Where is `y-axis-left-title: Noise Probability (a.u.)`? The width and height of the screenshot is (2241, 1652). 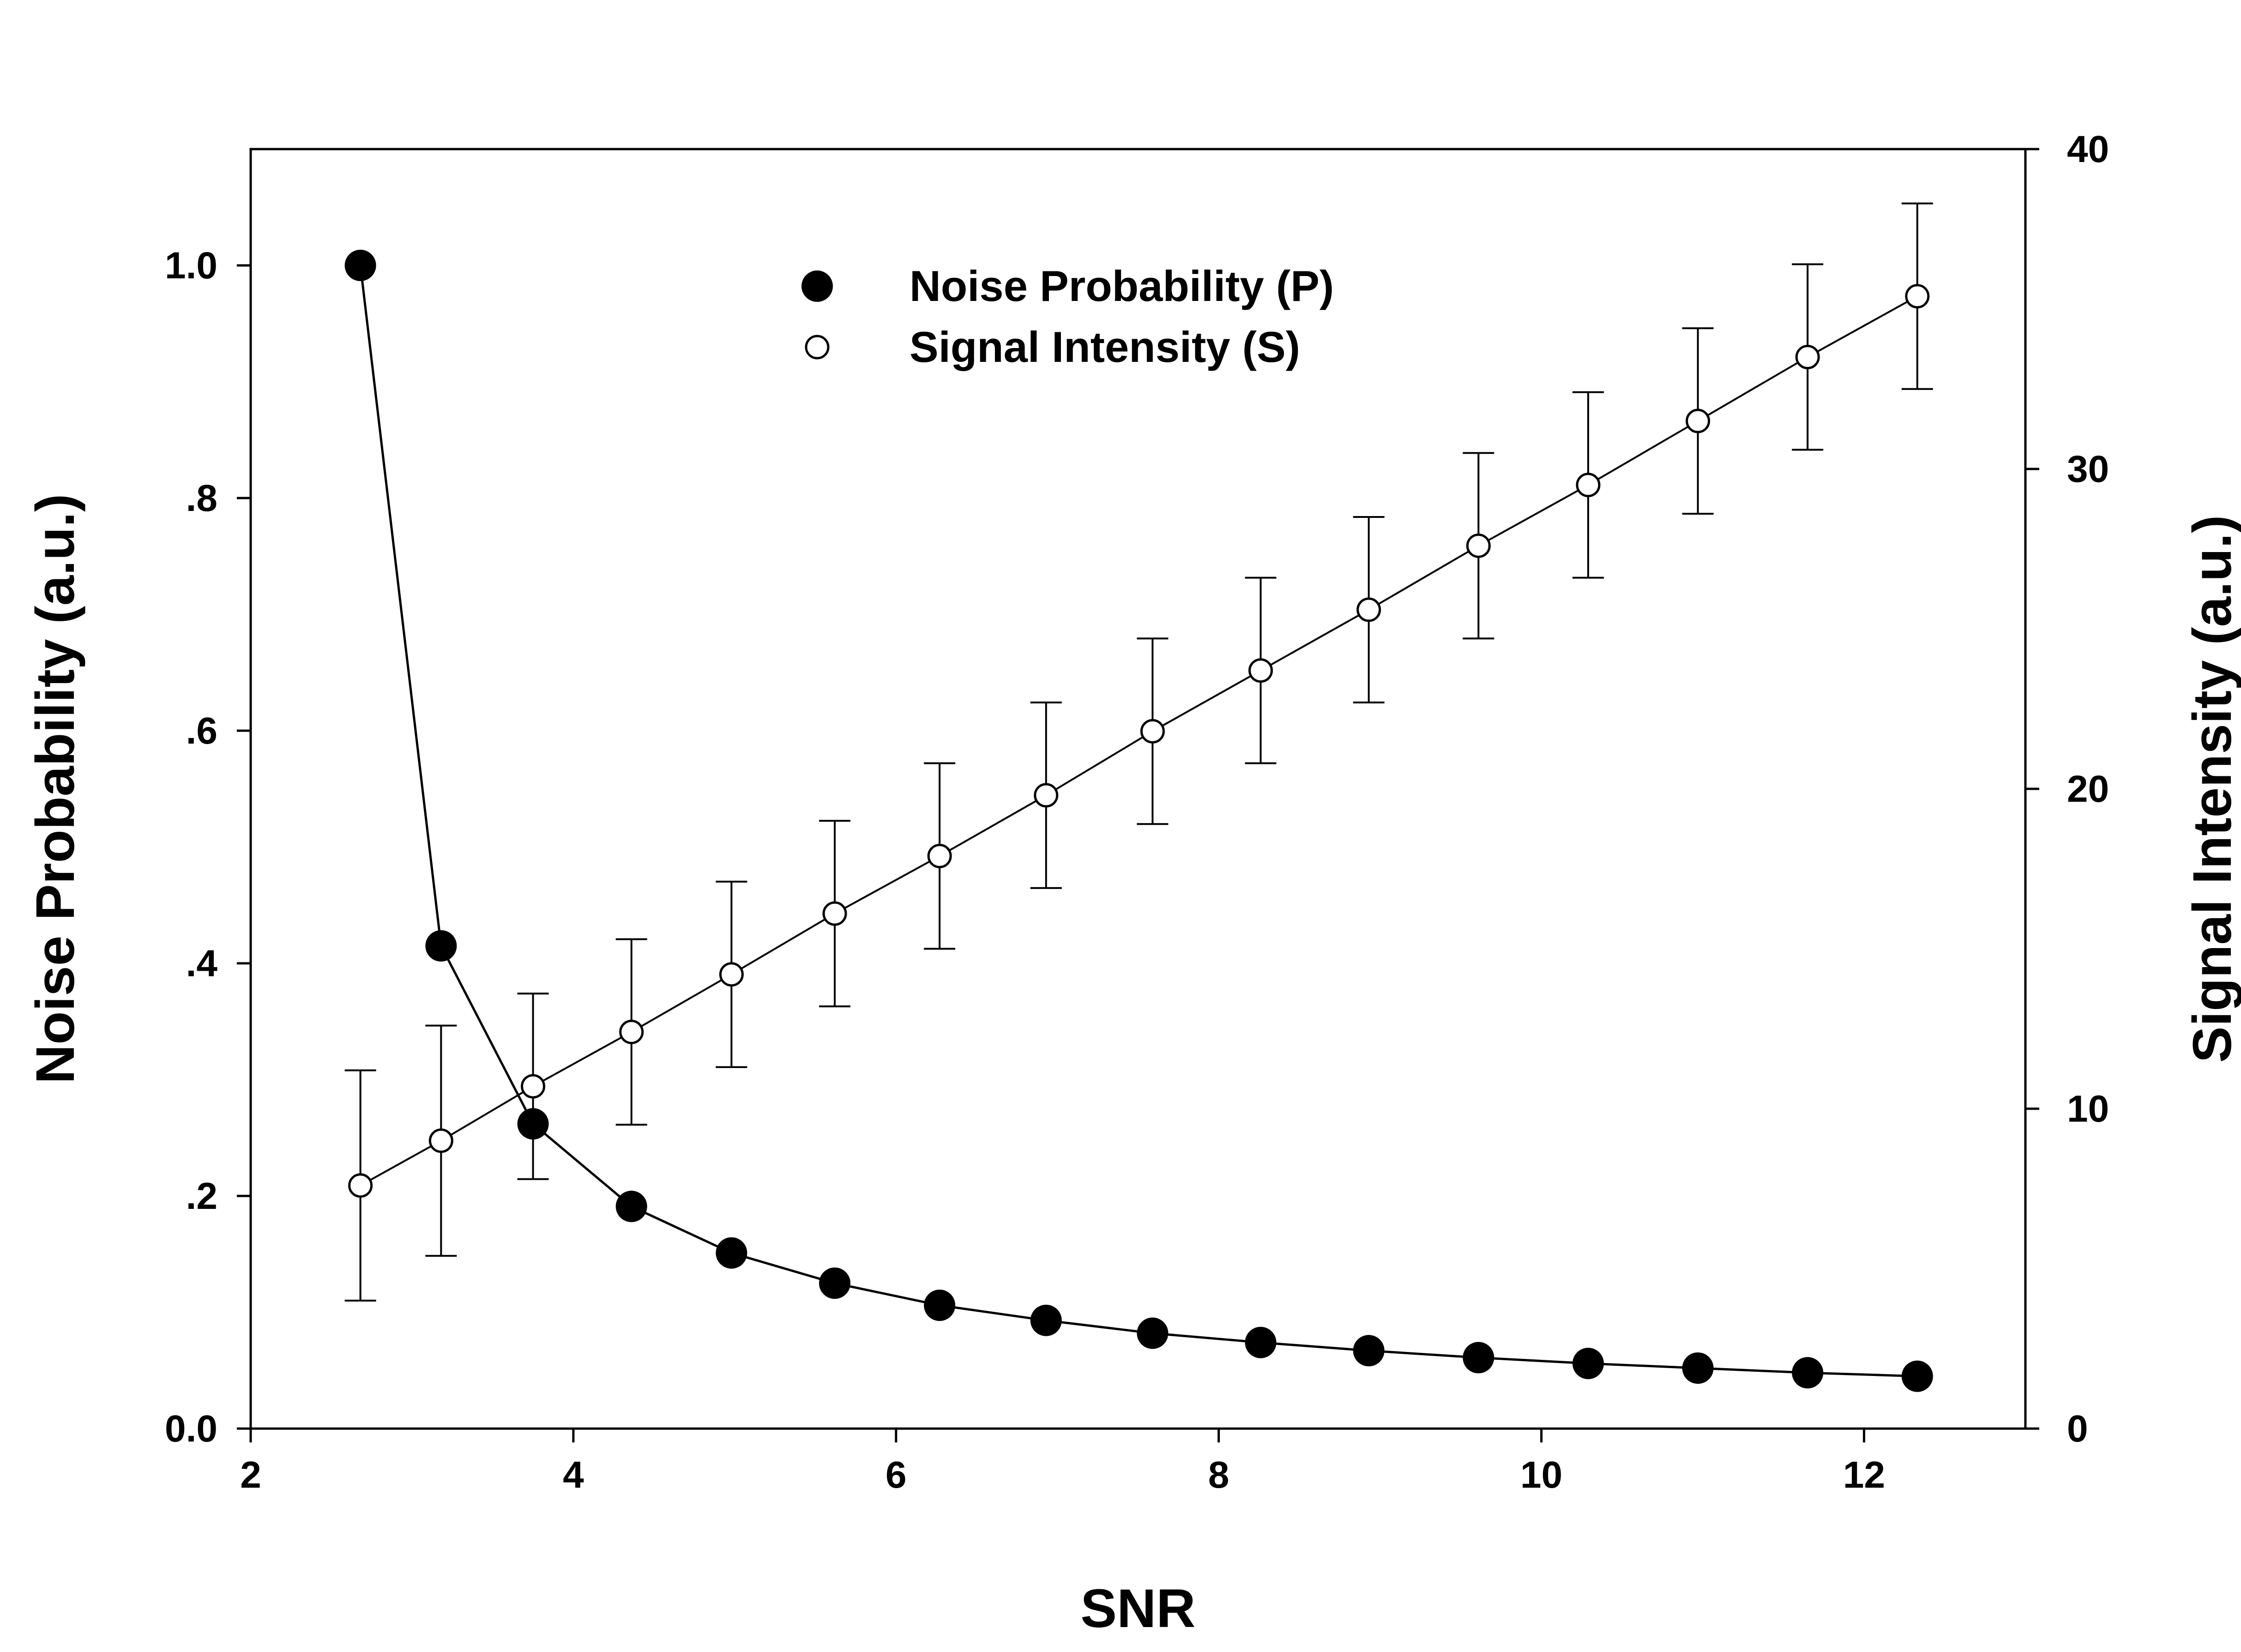 y-axis-left-title: Noise Probability (a.u.) is located at coordinates (55, 789).